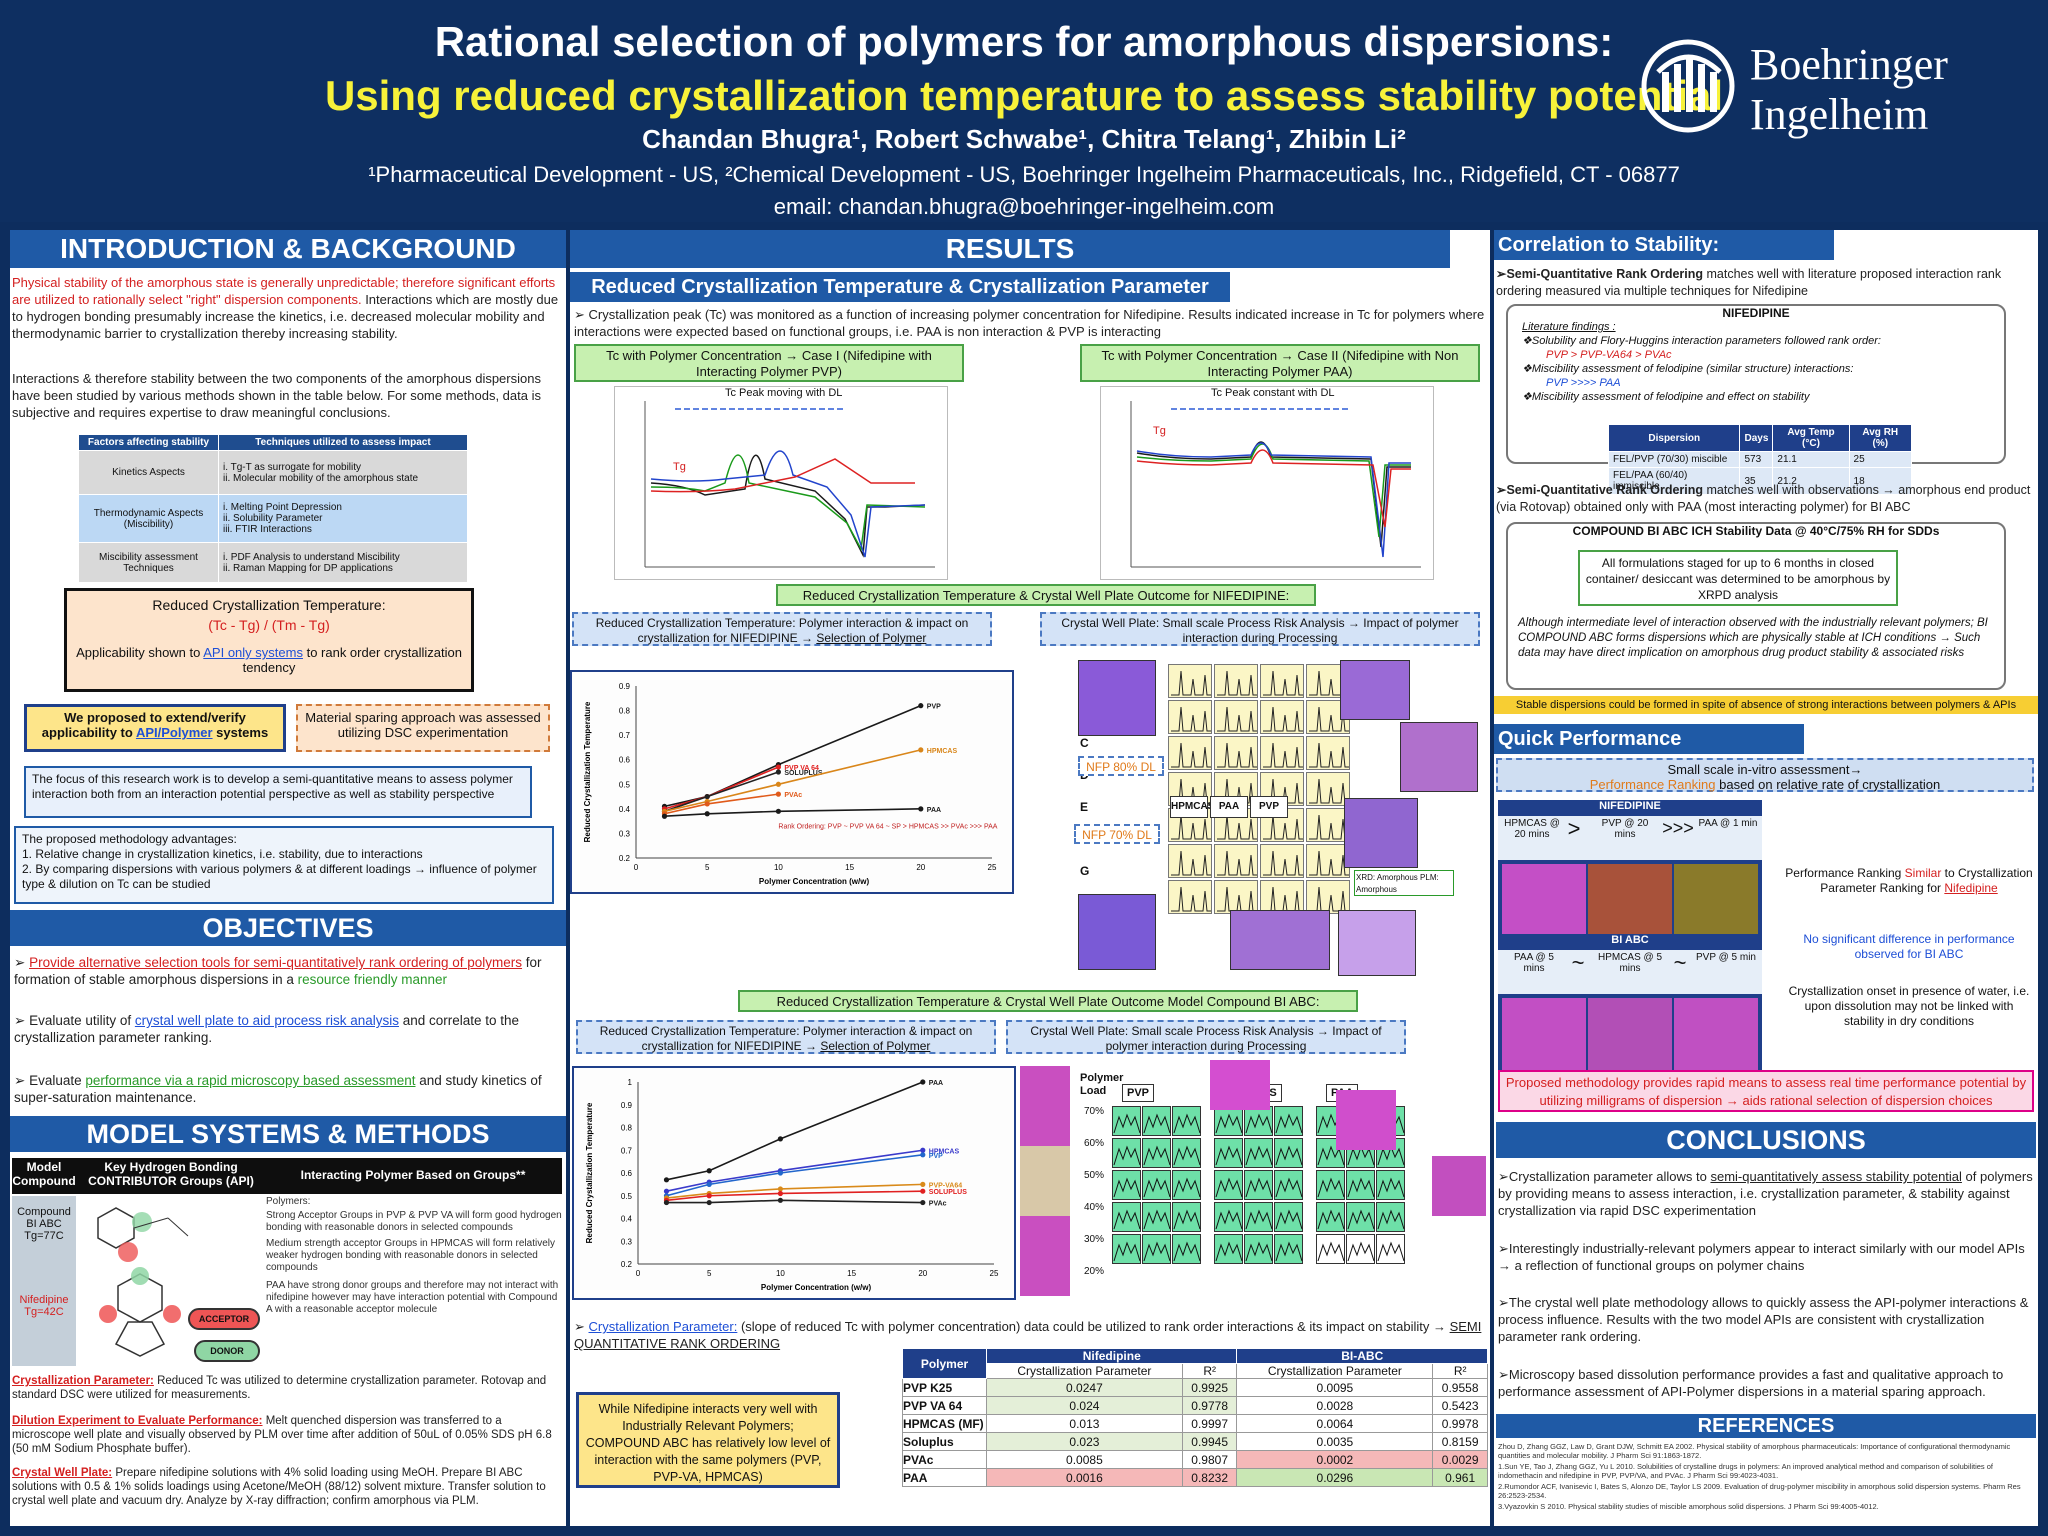 This screenshot has height=1536, width=2048. What do you see at coordinates (148, 442) in the screenshot?
I see `factors-table-header: Factors affecting stability` at bounding box center [148, 442].